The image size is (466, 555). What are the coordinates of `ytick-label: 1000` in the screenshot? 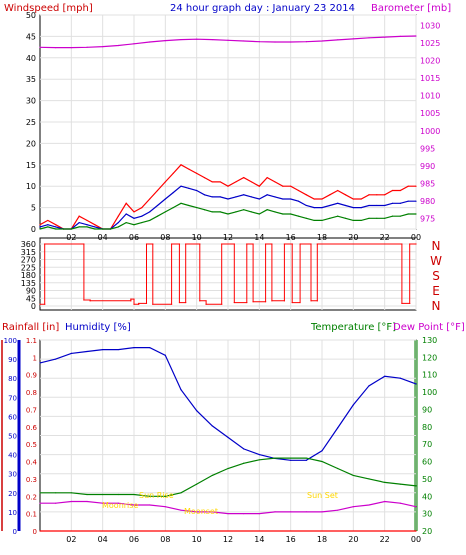 It's located at (430, 131).